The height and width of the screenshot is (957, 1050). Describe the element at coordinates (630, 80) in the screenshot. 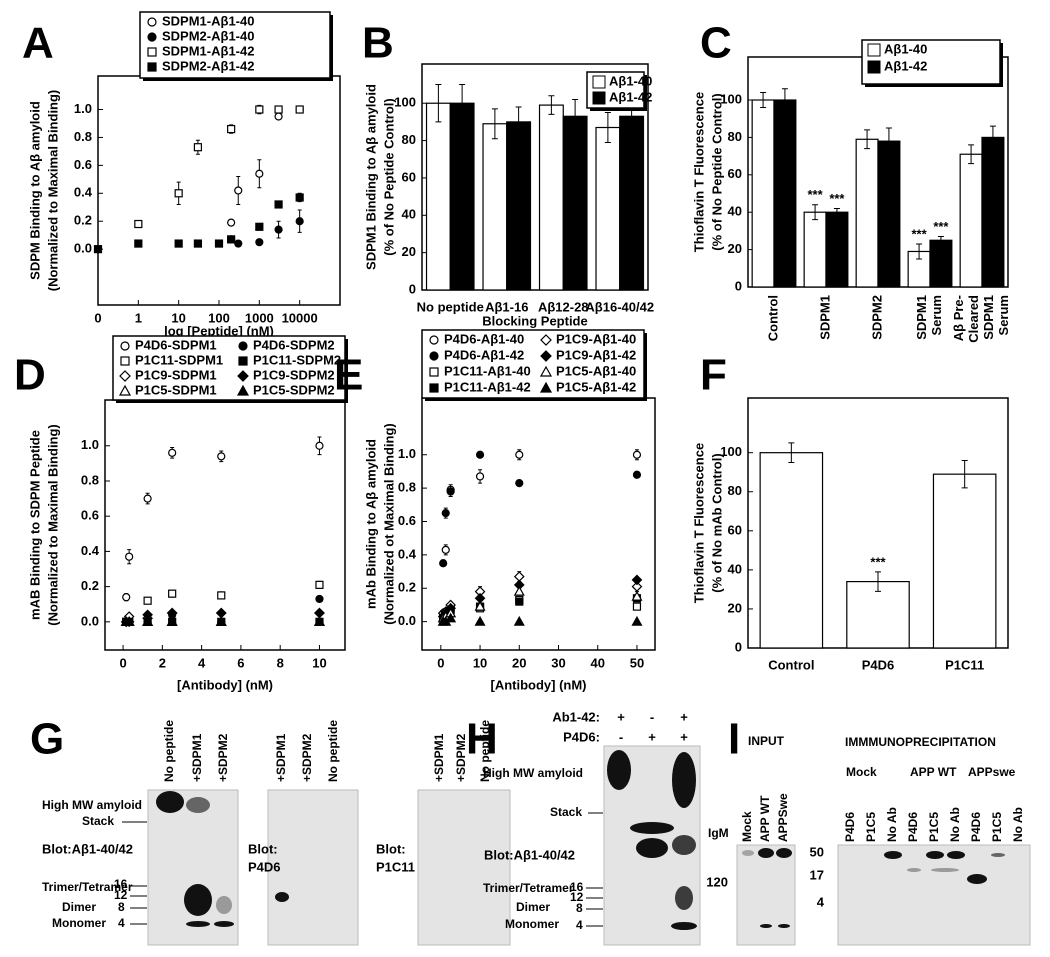

I see `legend-label: Aβ1-40` at that location.